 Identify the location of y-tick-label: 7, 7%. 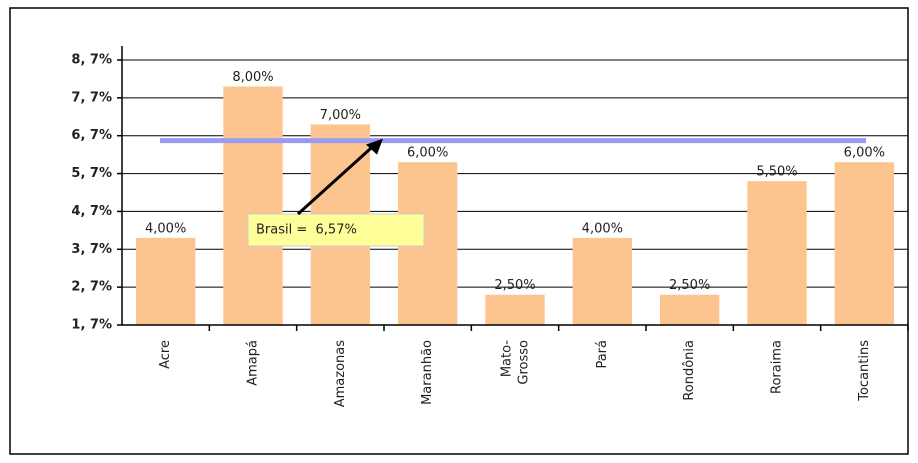
(91, 97).